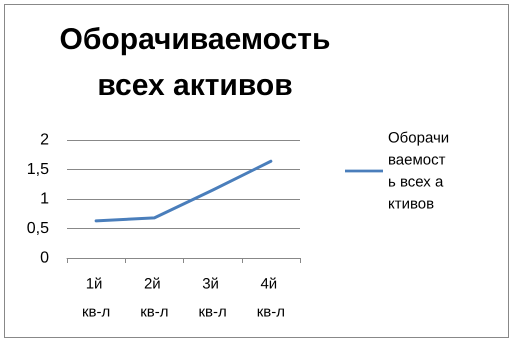 The width and height of the screenshot is (513, 342). I want to click on x-tick-label: 4й кв-л, so click(271, 298).